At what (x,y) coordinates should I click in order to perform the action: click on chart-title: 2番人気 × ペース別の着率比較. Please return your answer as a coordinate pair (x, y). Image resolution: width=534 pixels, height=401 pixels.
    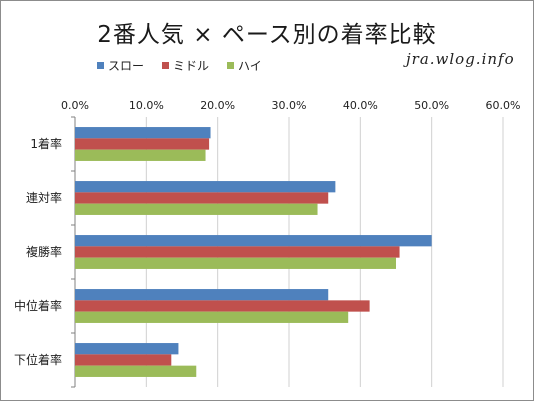
    Looking at the image, I should click on (267, 35).